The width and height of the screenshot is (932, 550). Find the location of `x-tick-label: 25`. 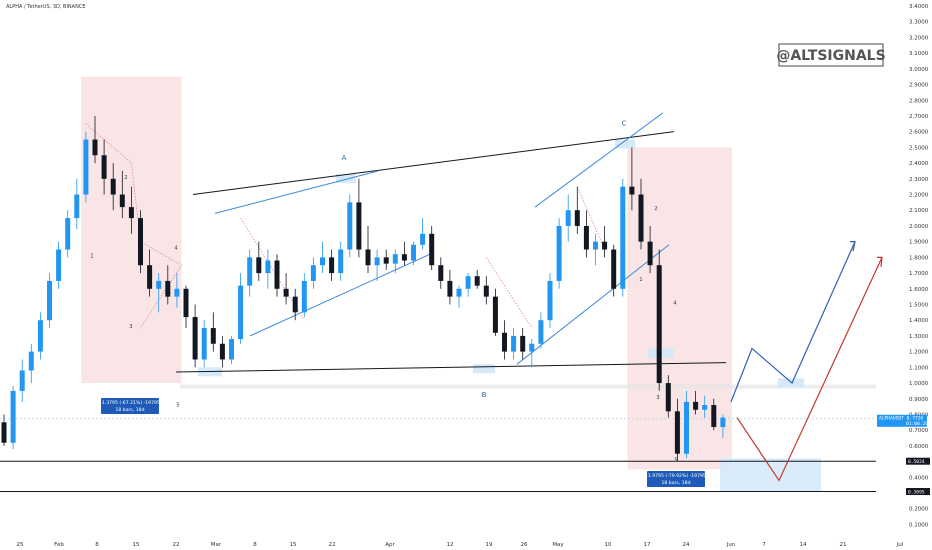

x-tick-label: 25 is located at coordinates (20, 545).